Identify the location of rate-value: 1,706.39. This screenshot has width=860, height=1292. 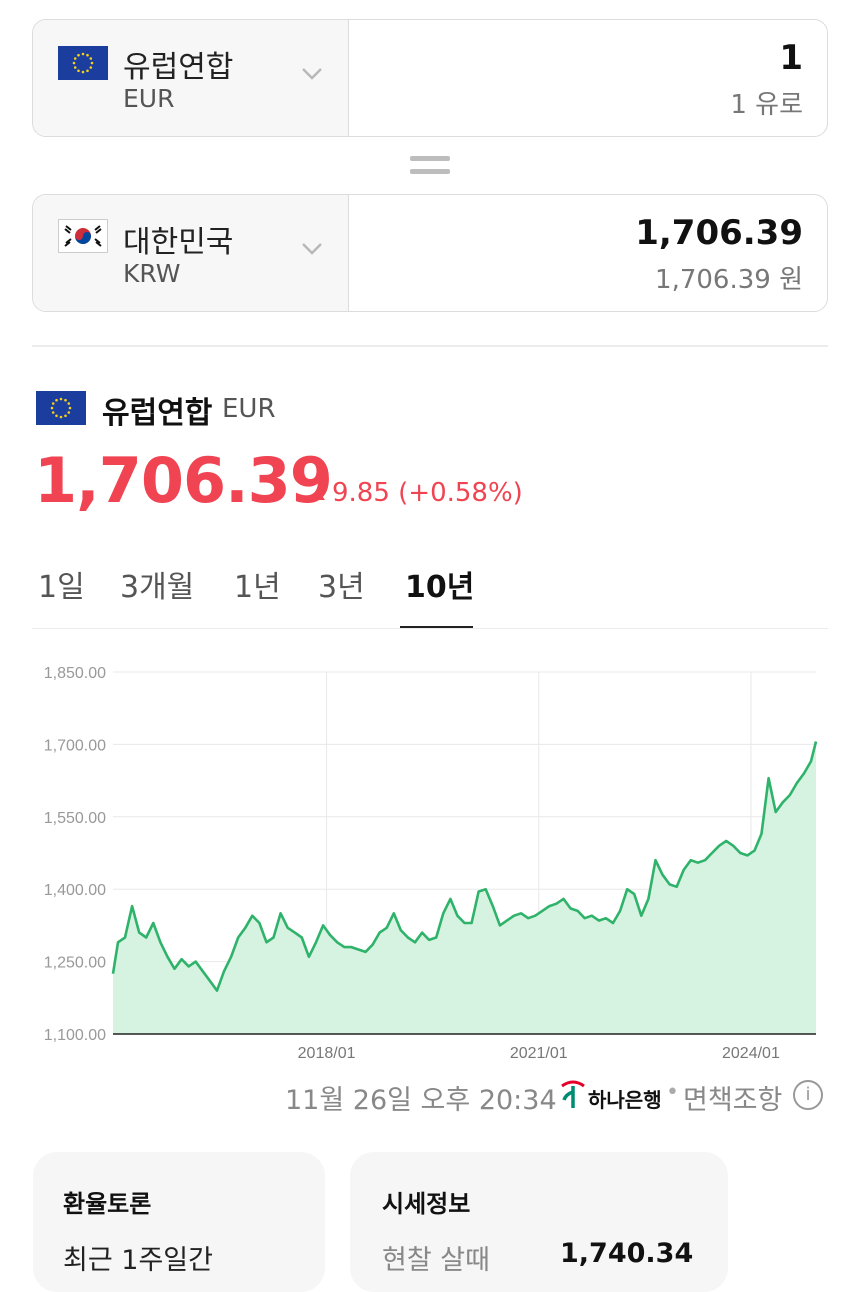
(183, 480).